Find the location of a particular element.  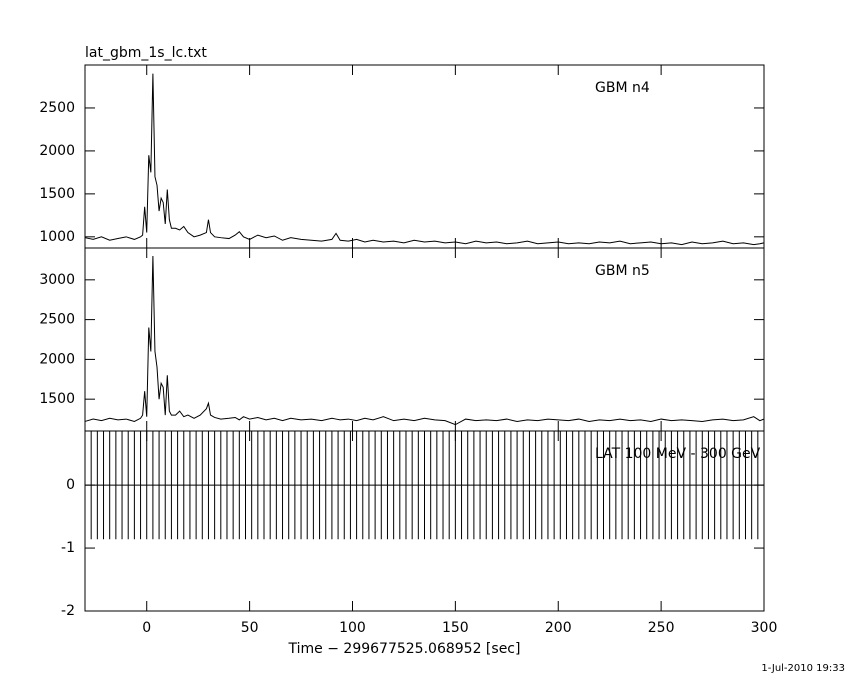

x-tick-label: 150 is located at coordinates (455, 628).